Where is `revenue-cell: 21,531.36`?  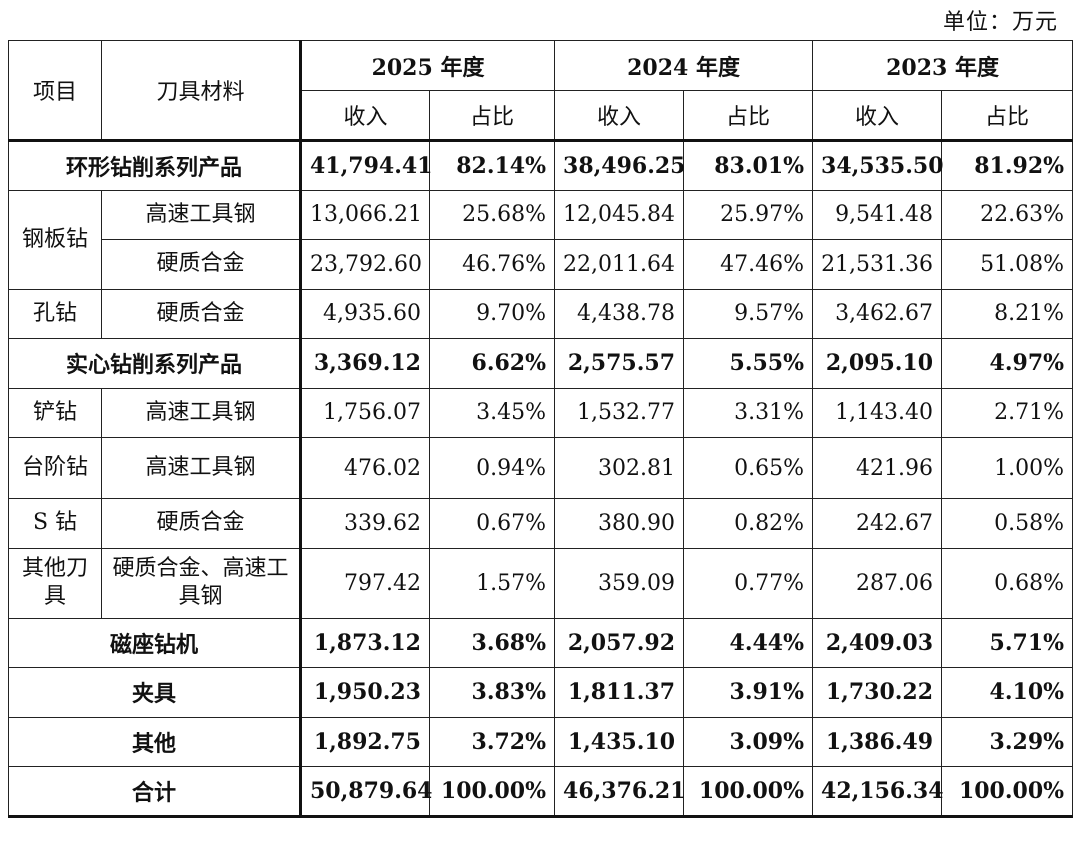 revenue-cell: 21,531.36 is located at coordinates (877, 264).